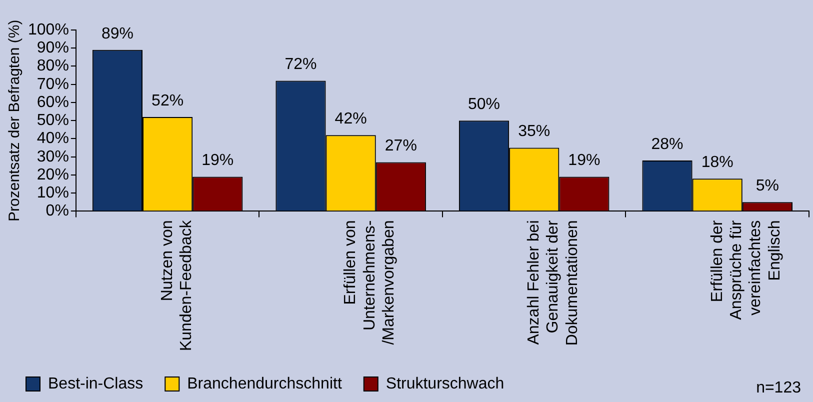  I want to click on data-label: 50%, so click(484, 105).